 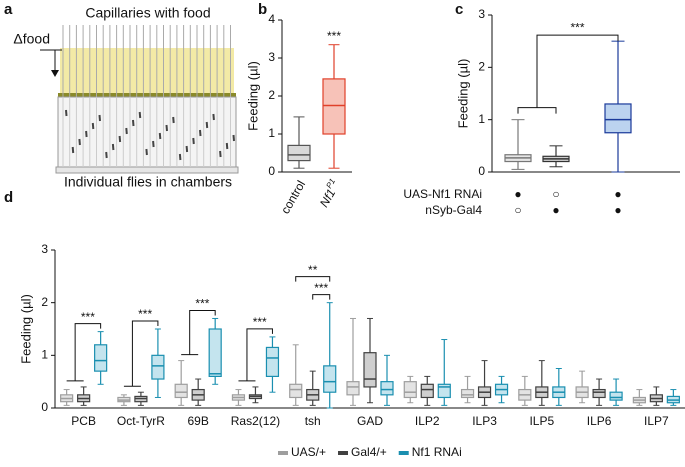 What do you see at coordinates (271, 19) in the screenshot?
I see `y-tick-label: 4` at bounding box center [271, 19].